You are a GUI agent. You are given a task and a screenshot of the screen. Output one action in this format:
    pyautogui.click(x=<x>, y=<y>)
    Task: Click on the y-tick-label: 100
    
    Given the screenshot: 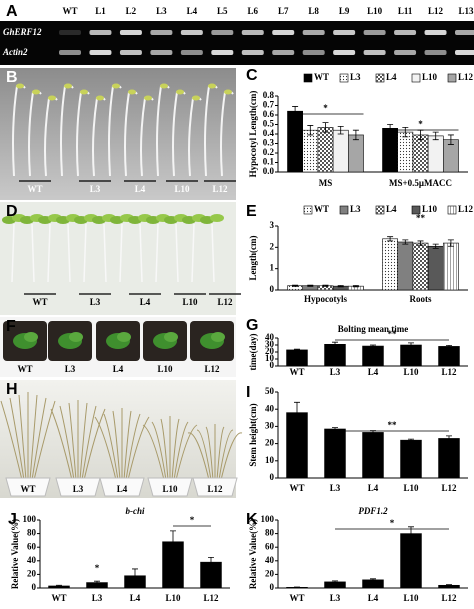 What is the action you would take?
    pyautogui.click(x=268, y=519)
    